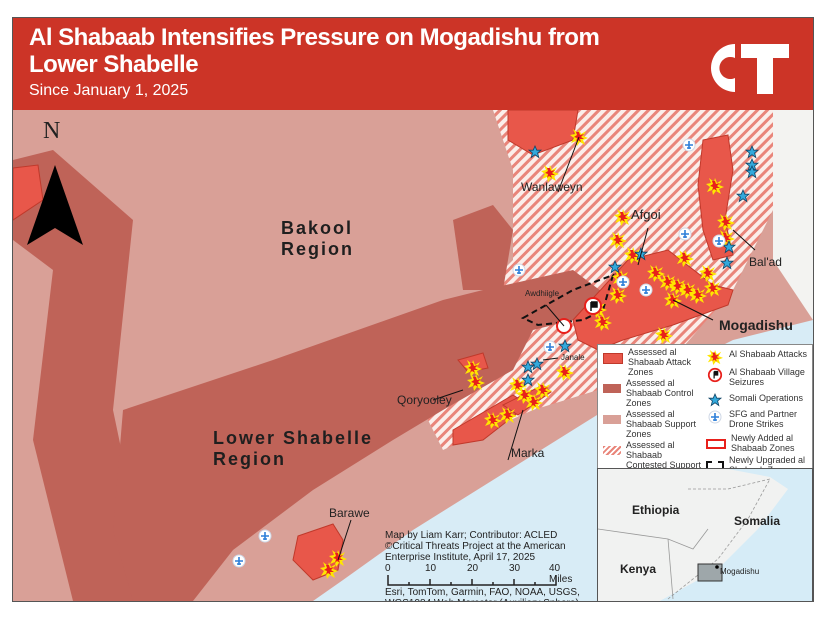  What do you see at coordinates (715, 357) in the screenshot?
I see `attack-burst-icon` at bounding box center [715, 357].